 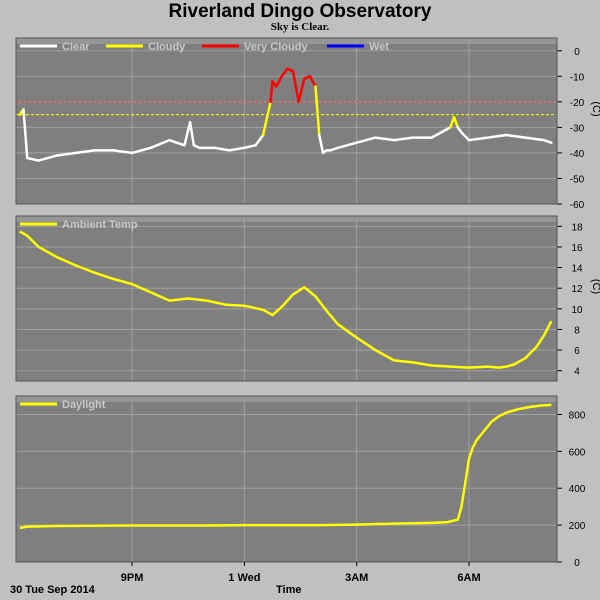 What do you see at coordinates (577, 415) in the screenshot?
I see `ytick-label-daylight-0: 800` at bounding box center [577, 415].